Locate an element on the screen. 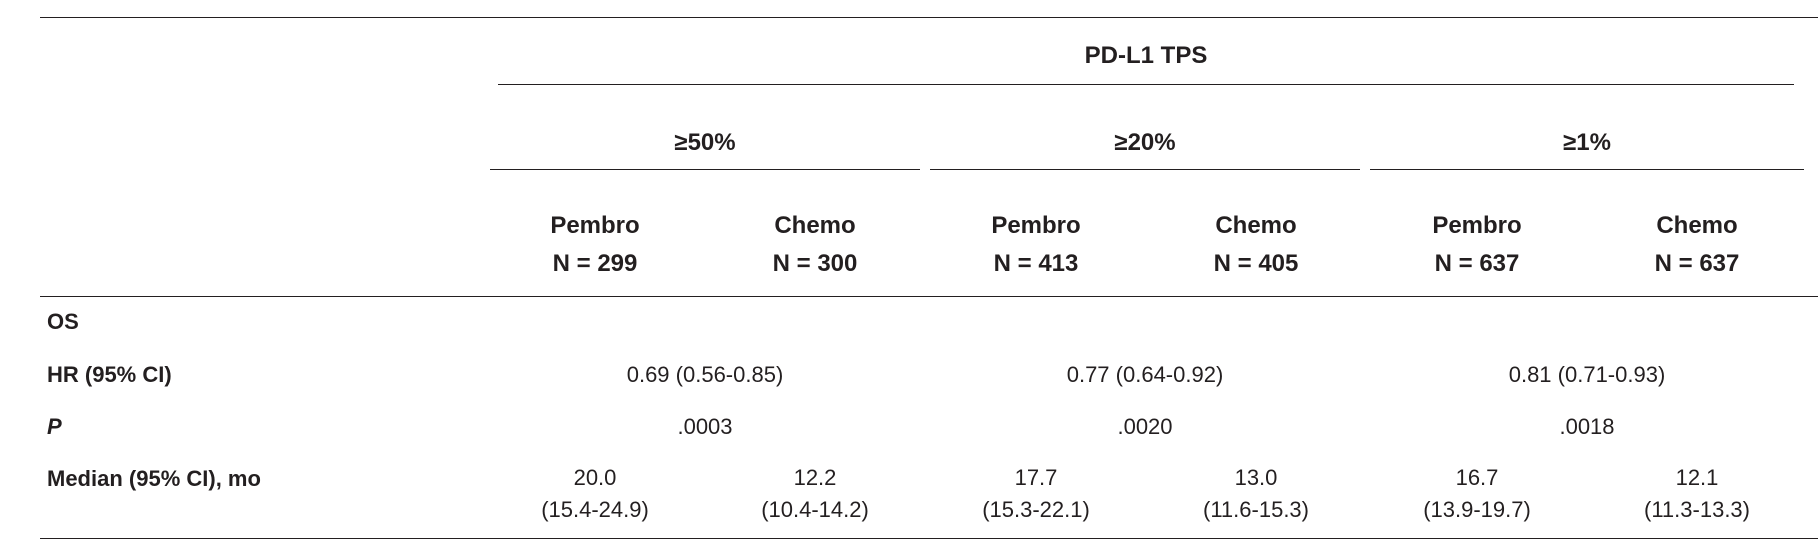 This screenshot has height=540, width=1818. median-estimate: 13.0 is located at coordinates (1256, 477).